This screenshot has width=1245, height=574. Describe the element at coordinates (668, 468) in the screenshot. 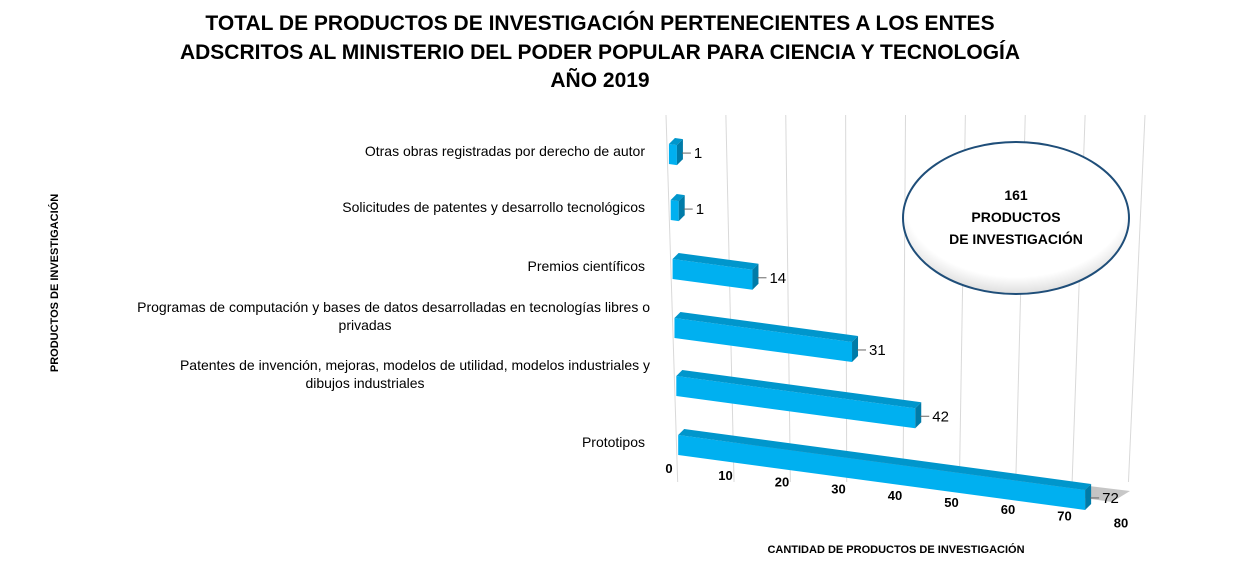

I see `x-tick-label: 0` at that location.